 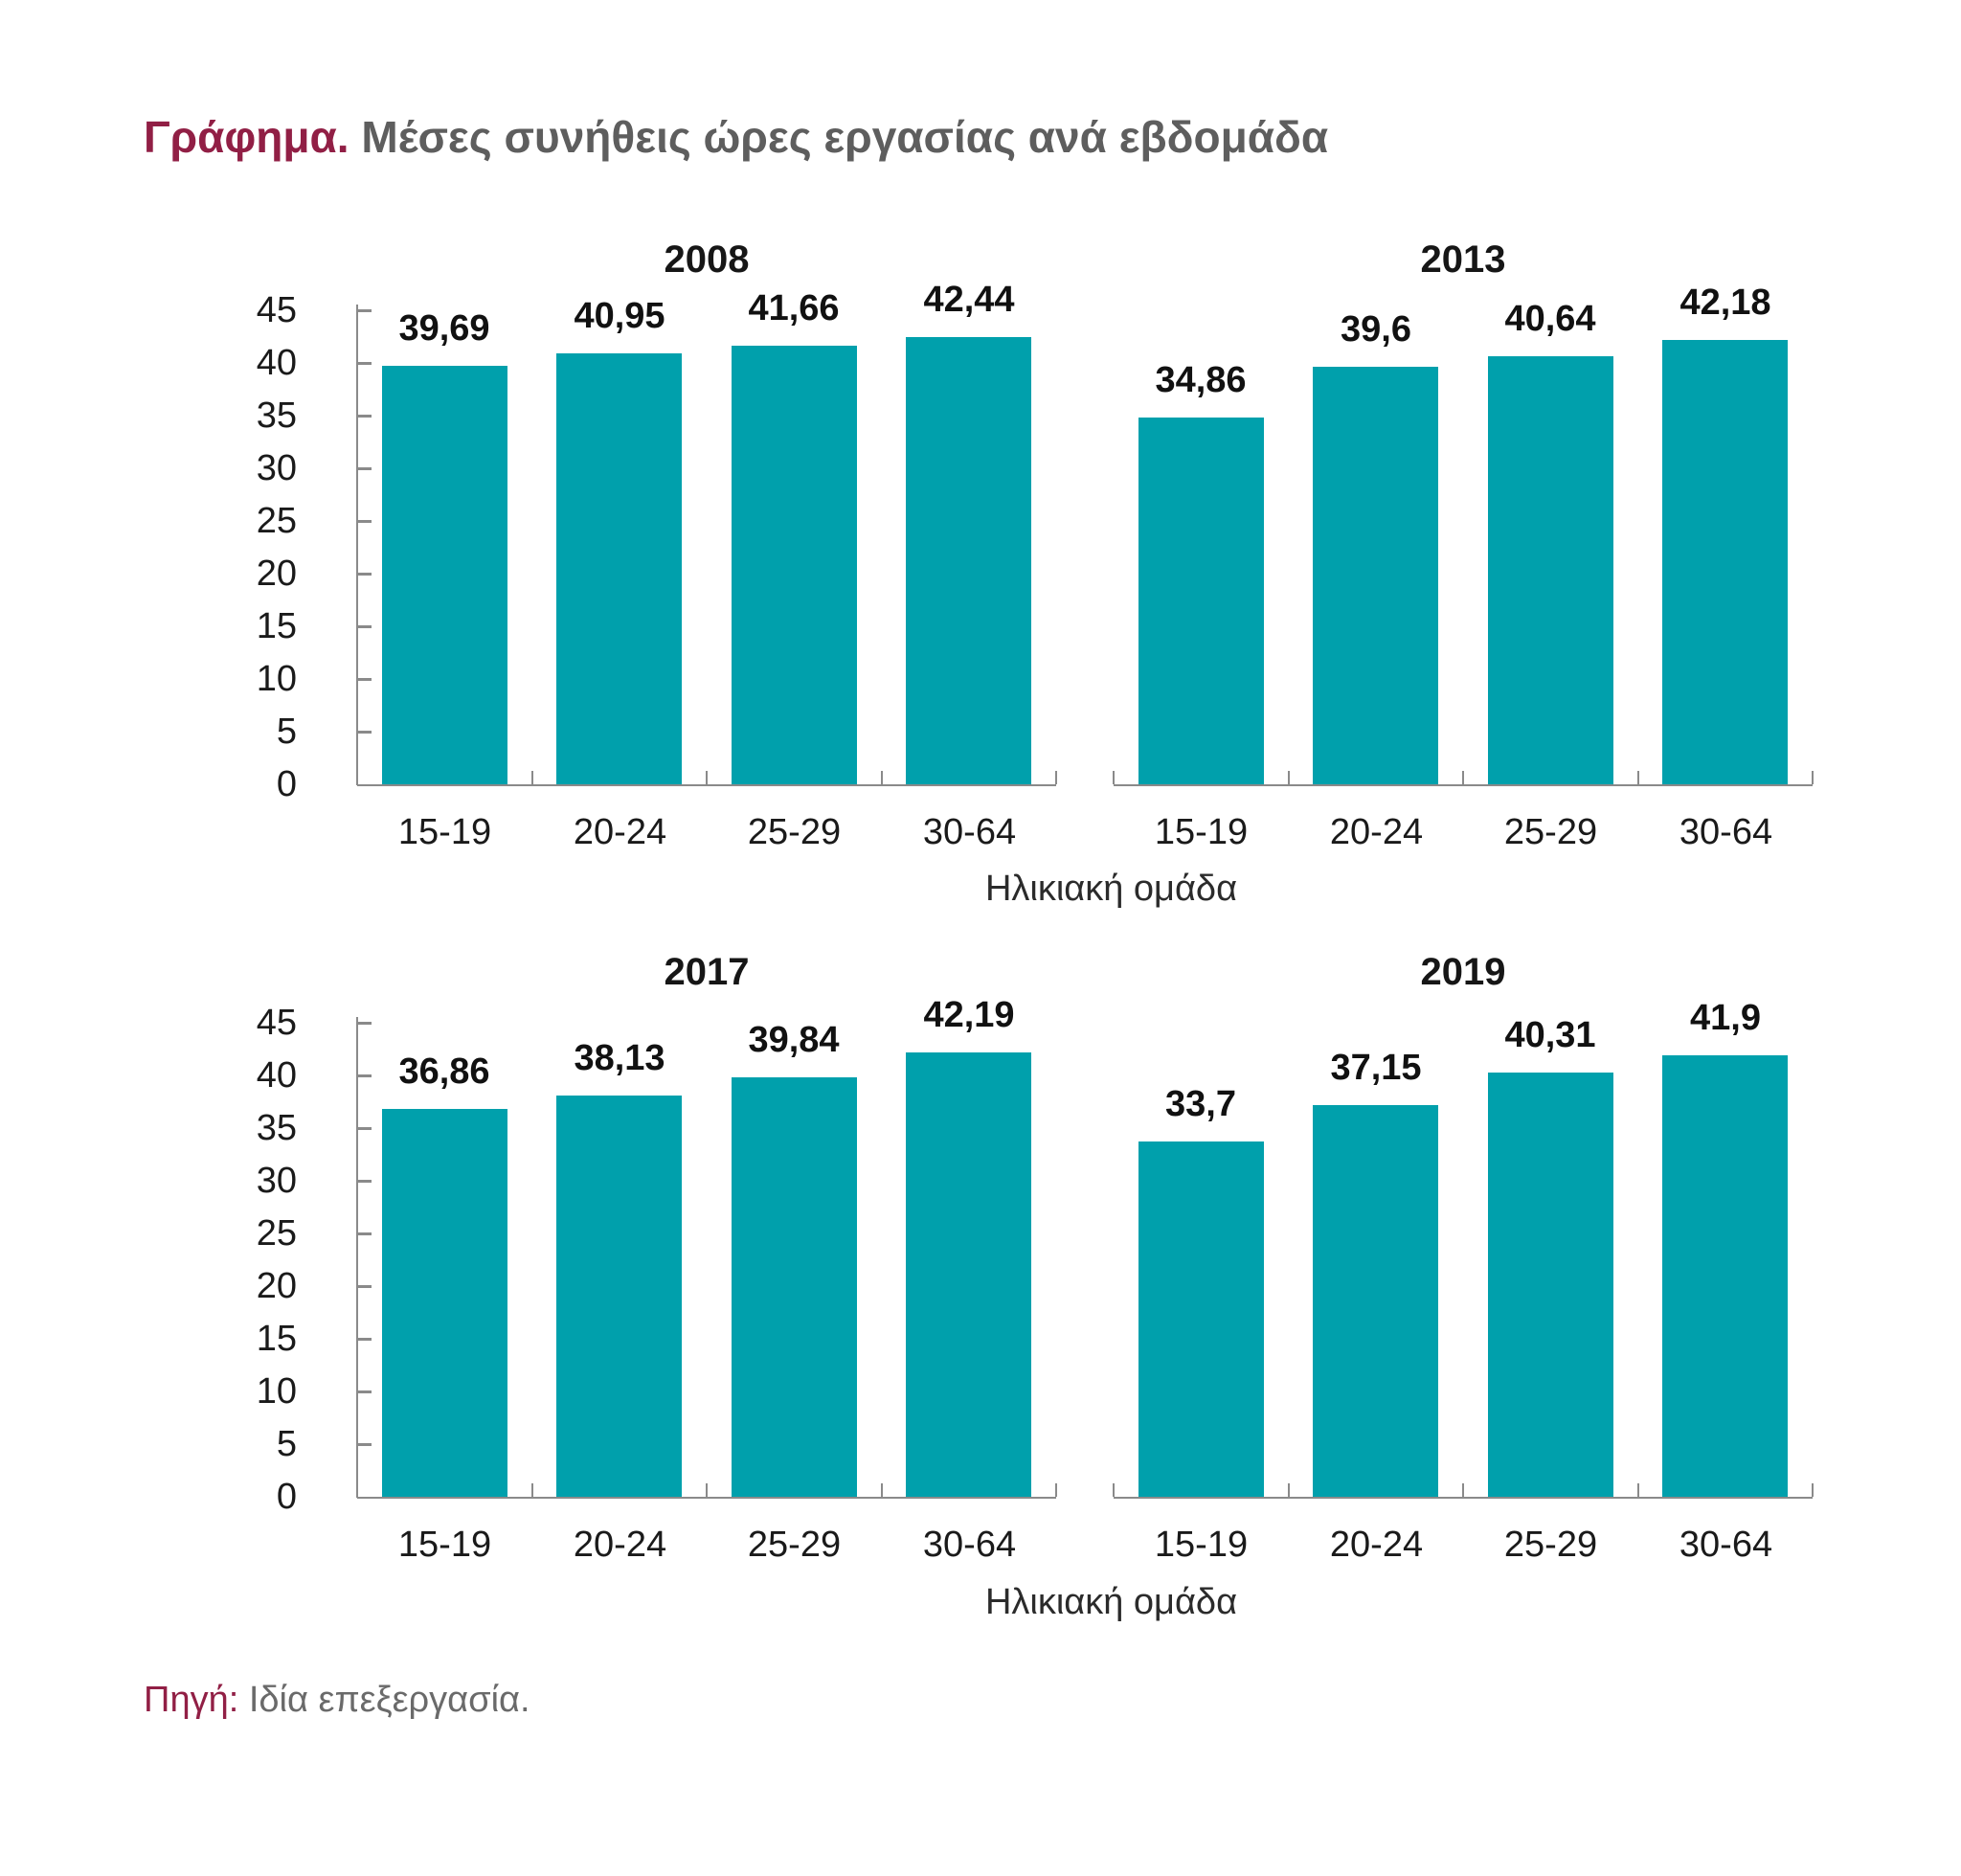 I want to click on y-tick-label: 10, so click(x=276, y=1391).